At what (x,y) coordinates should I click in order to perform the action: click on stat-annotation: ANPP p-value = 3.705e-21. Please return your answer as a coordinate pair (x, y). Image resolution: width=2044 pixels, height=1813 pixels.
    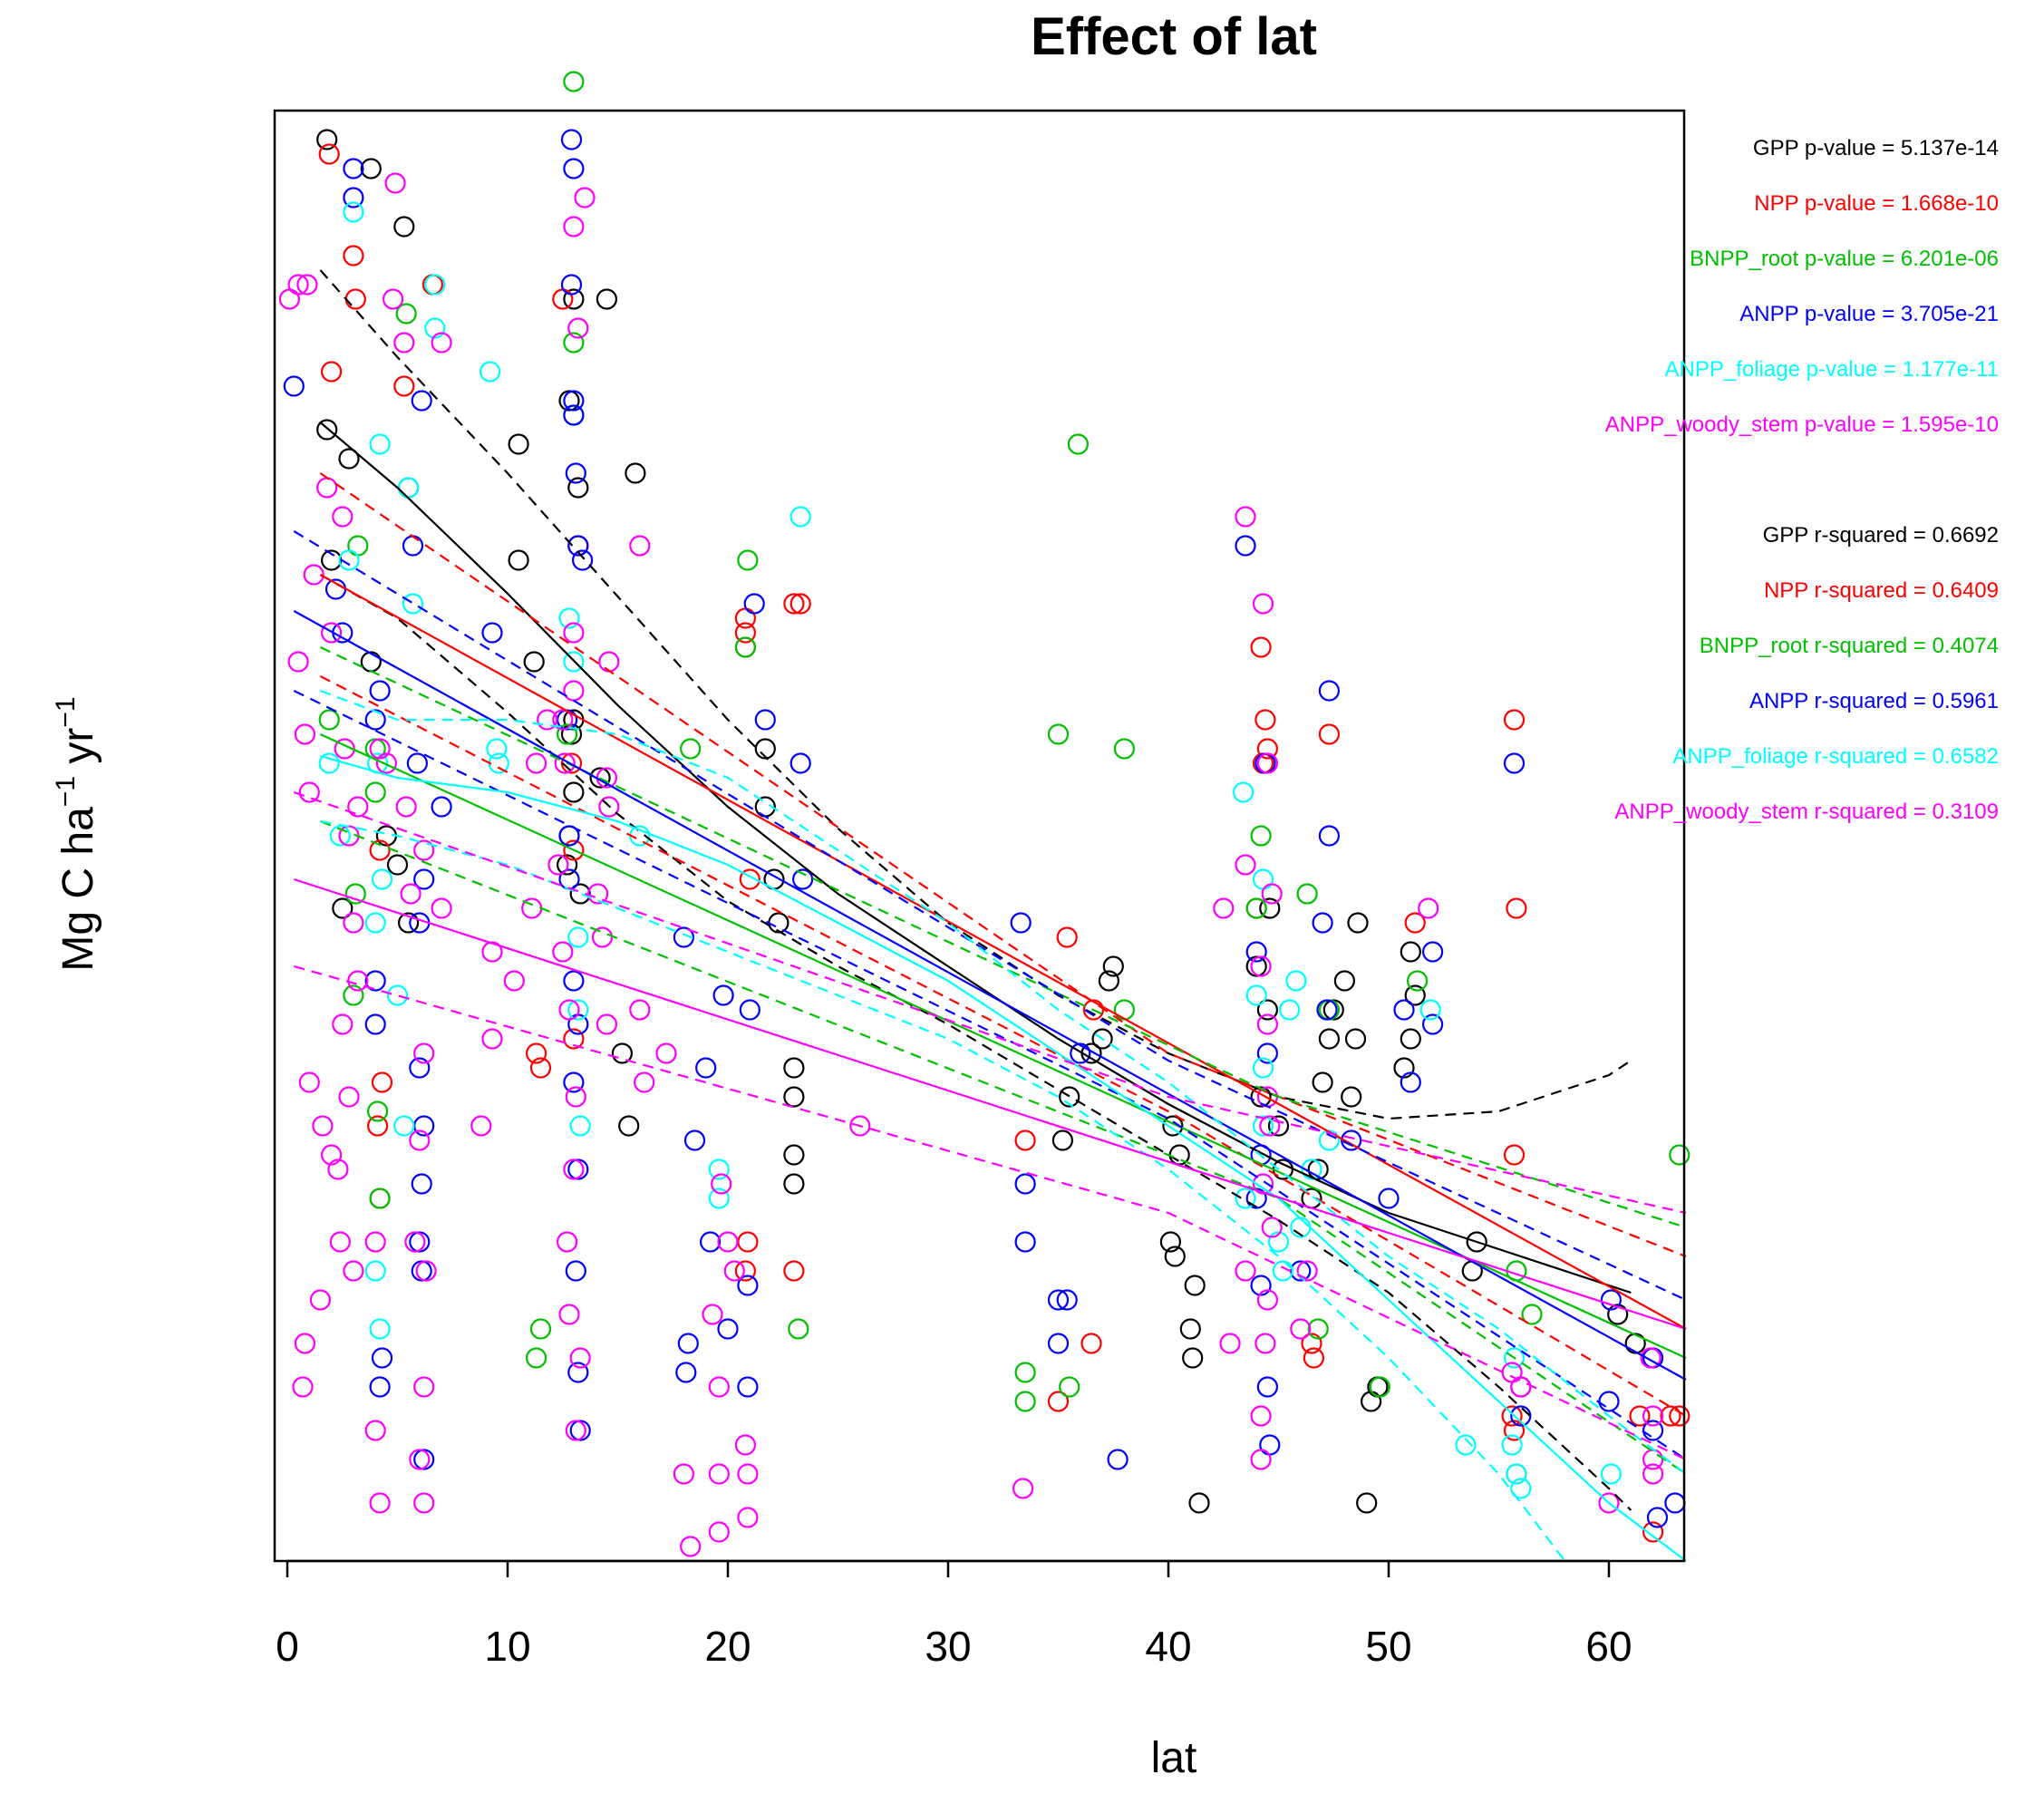
    Looking at the image, I should click on (1869, 314).